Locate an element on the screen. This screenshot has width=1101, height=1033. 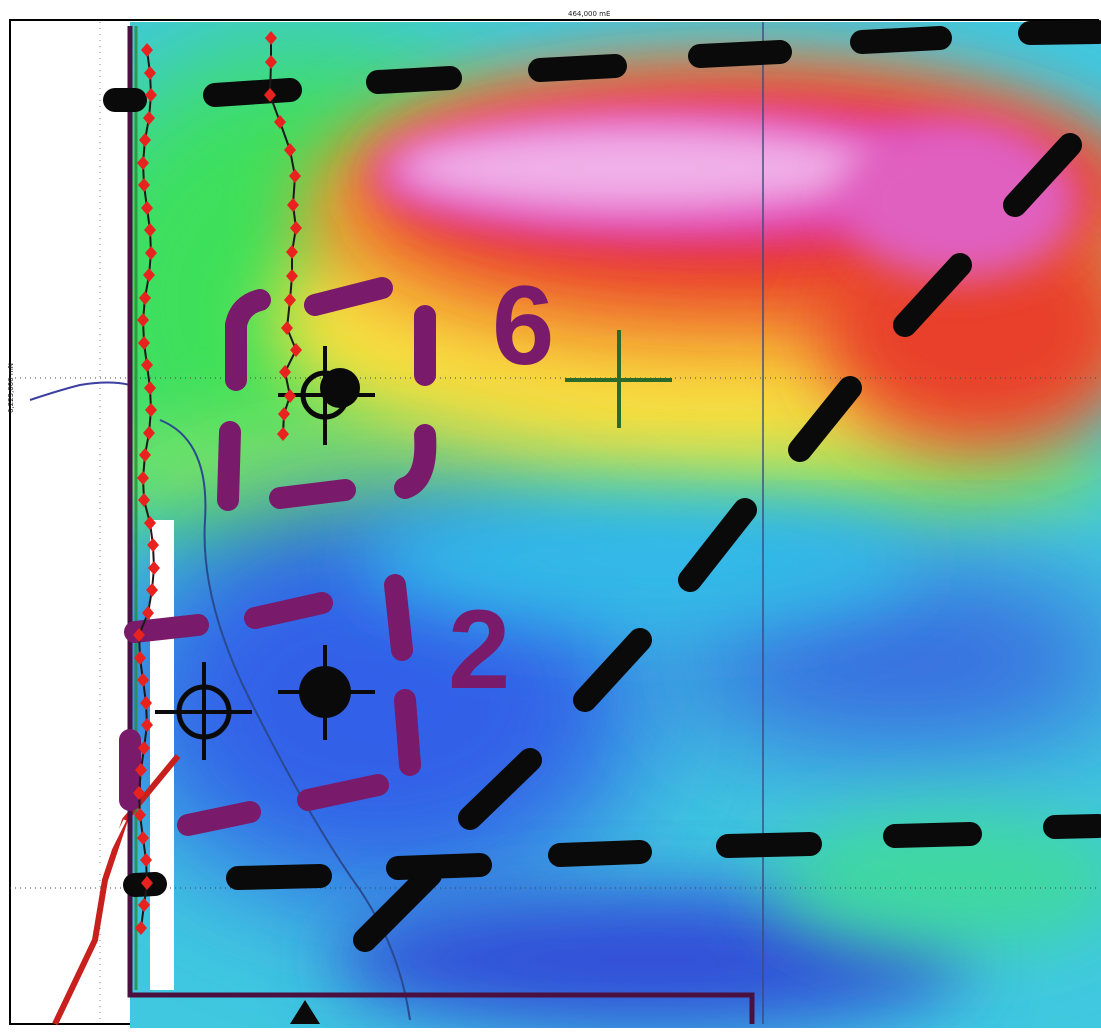
survey-lines is located at coordinates (217, 483).